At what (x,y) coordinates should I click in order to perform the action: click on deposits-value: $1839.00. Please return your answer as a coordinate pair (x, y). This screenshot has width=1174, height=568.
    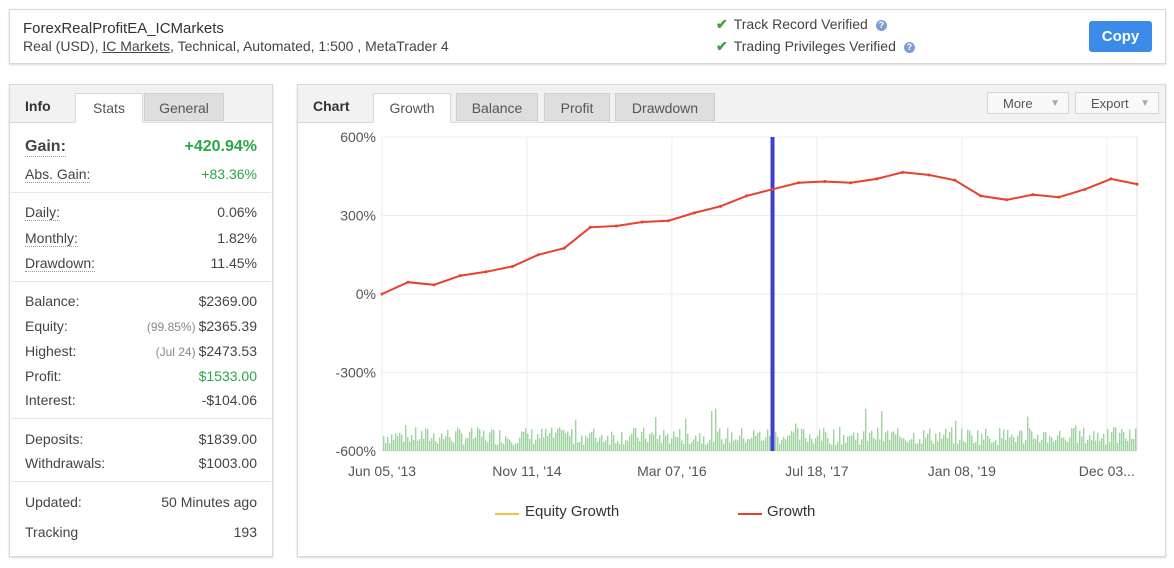
    Looking at the image, I should click on (227, 439).